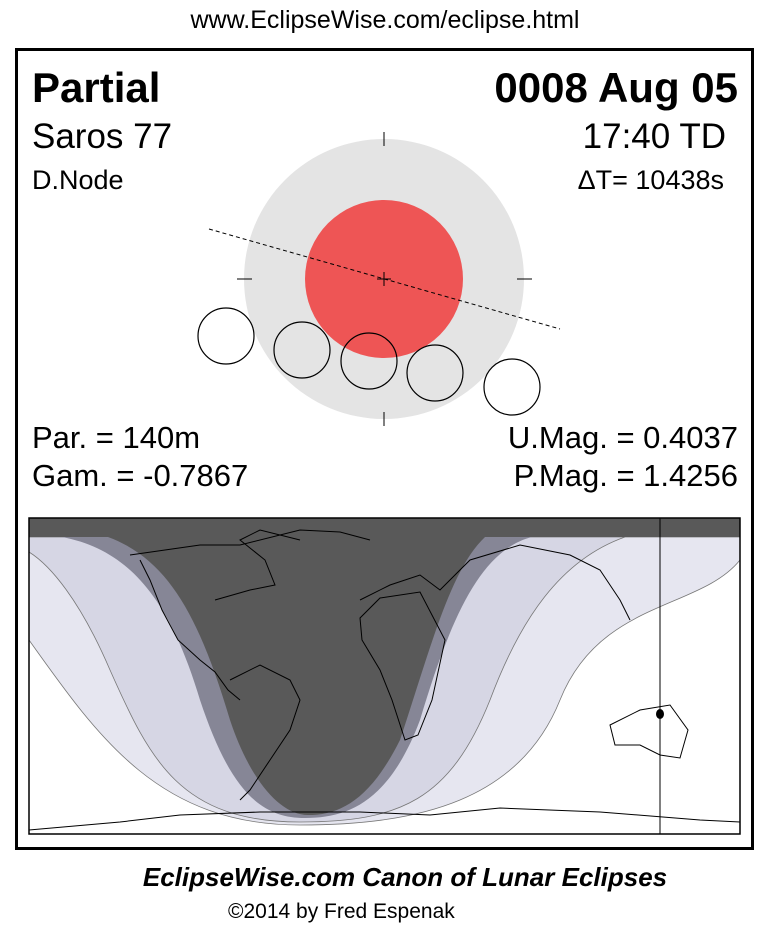 This screenshot has width=770, height=940. Describe the element at coordinates (116, 437) in the screenshot. I see `partial-duration: Par. = 140m` at that location.